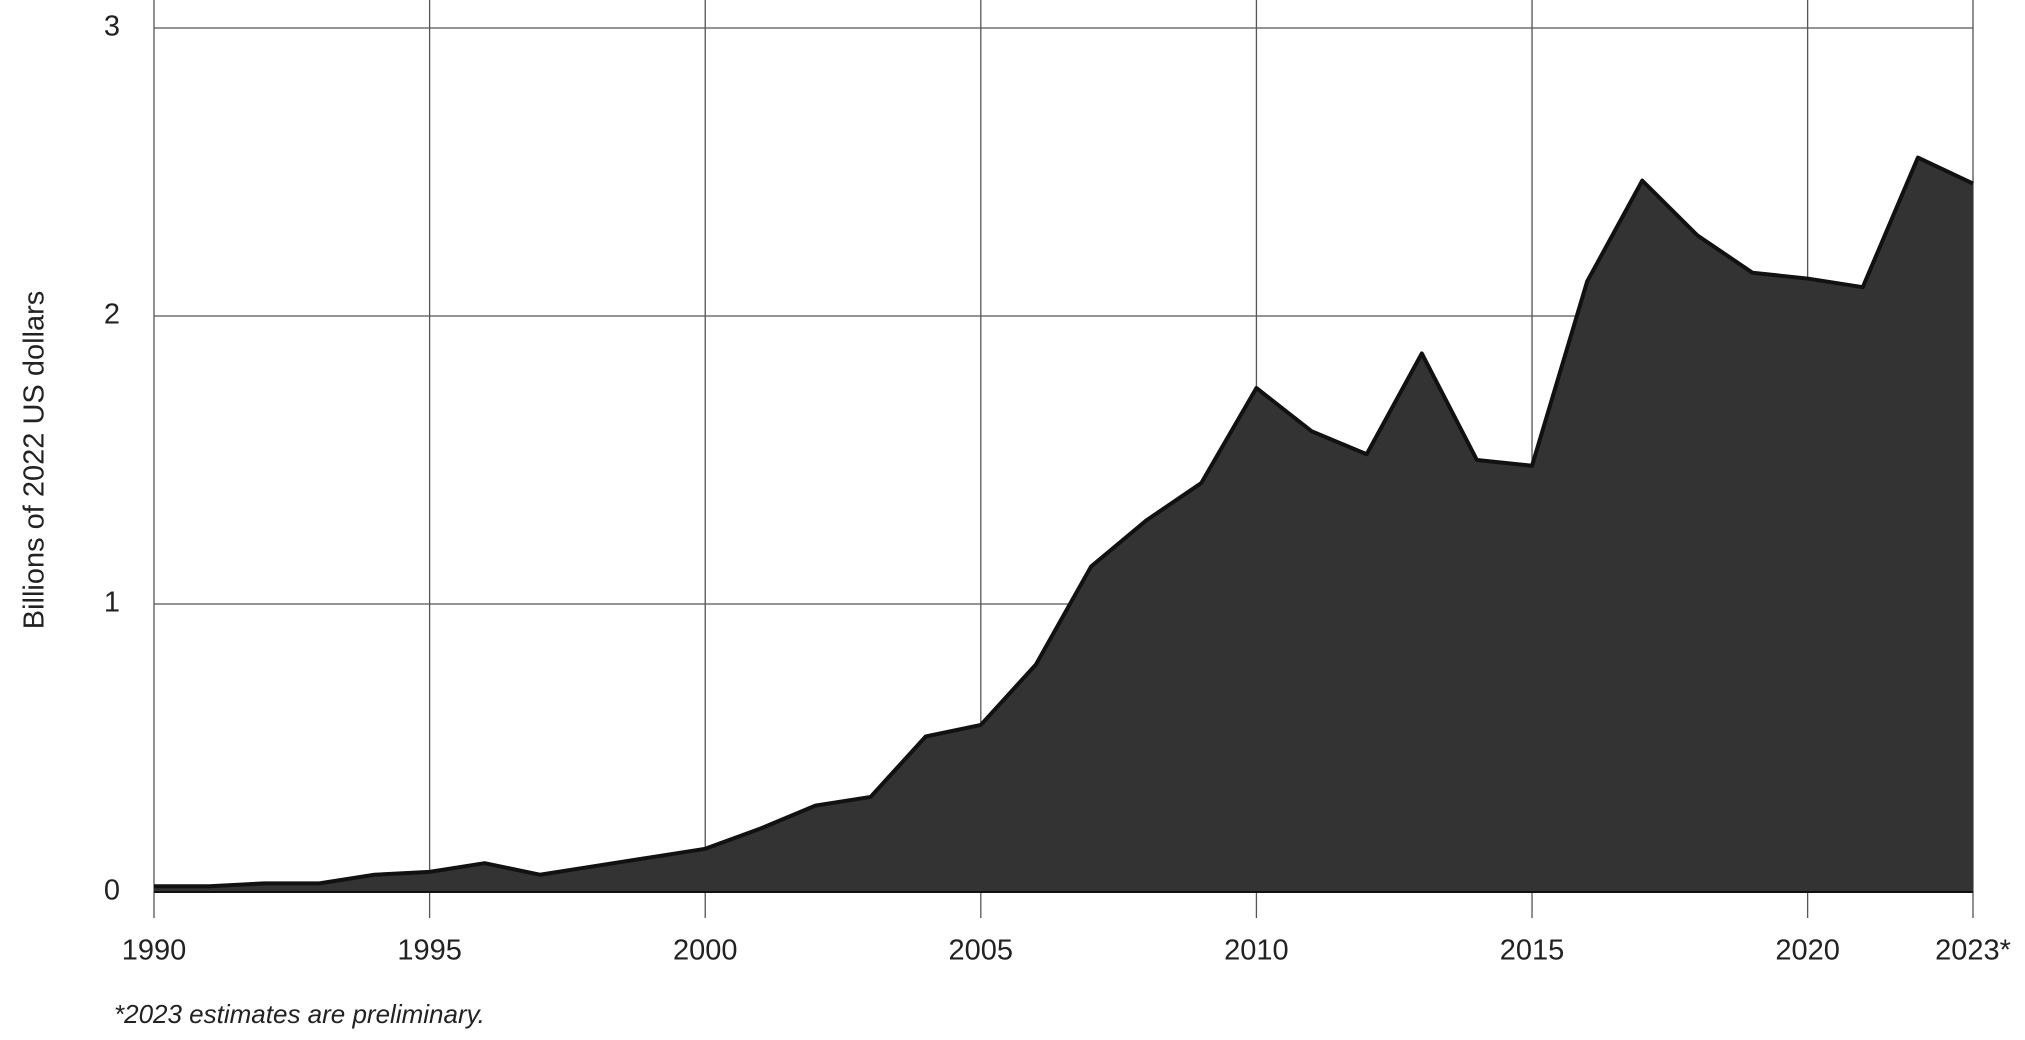 The width and height of the screenshot is (2025, 1040). I want to click on x-tick-label: 1995, so click(429, 951).